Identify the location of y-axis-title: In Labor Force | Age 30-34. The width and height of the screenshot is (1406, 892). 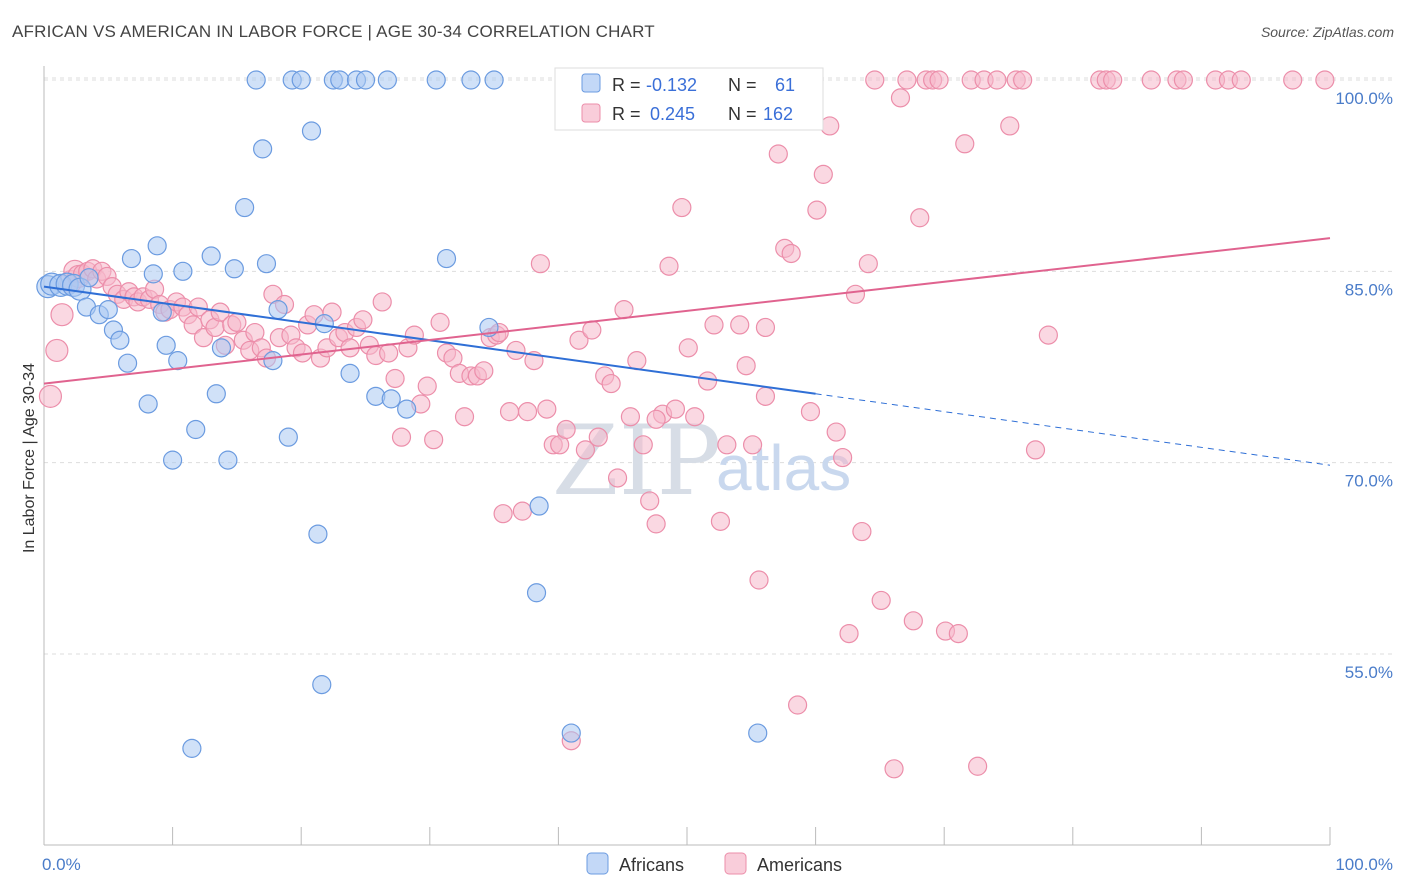
(29, 458).